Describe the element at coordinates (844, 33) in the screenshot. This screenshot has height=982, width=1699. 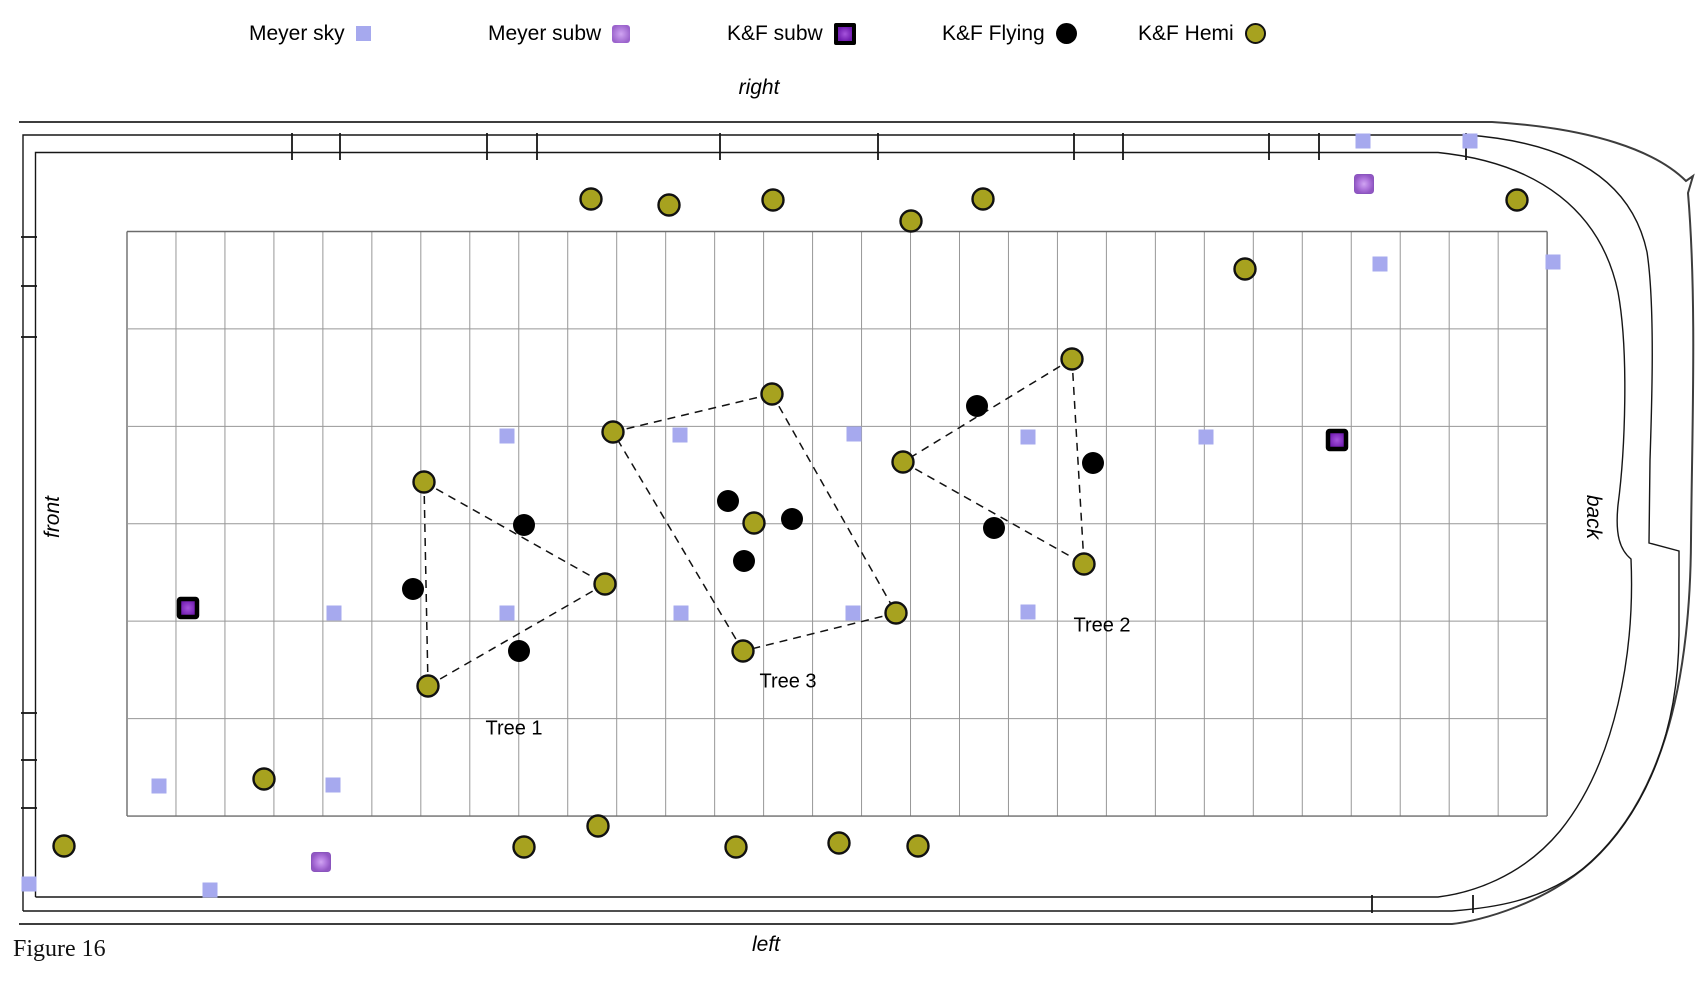
I see `kf-subw-legend-icon` at that location.